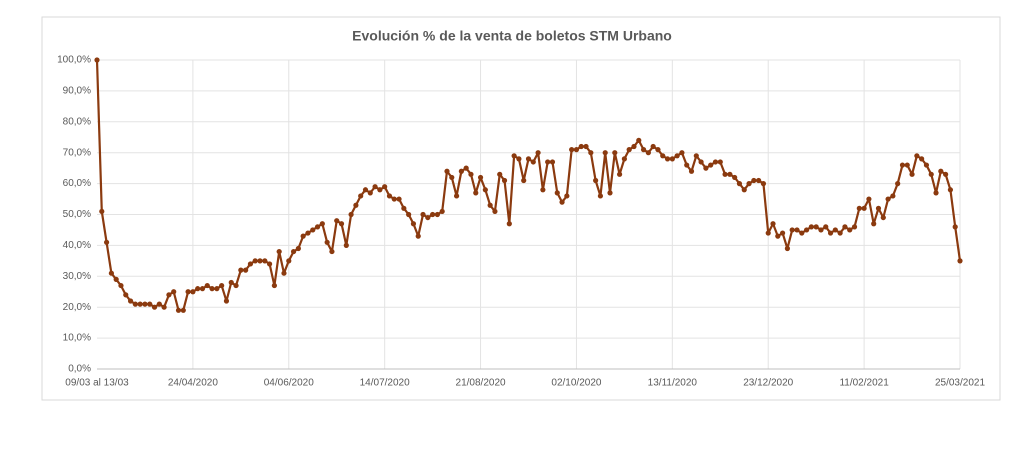 This screenshot has width=1024, height=473. Describe the element at coordinates (768, 383) in the screenshot. I see `x-tick-label: 23/12/2020` at that location.